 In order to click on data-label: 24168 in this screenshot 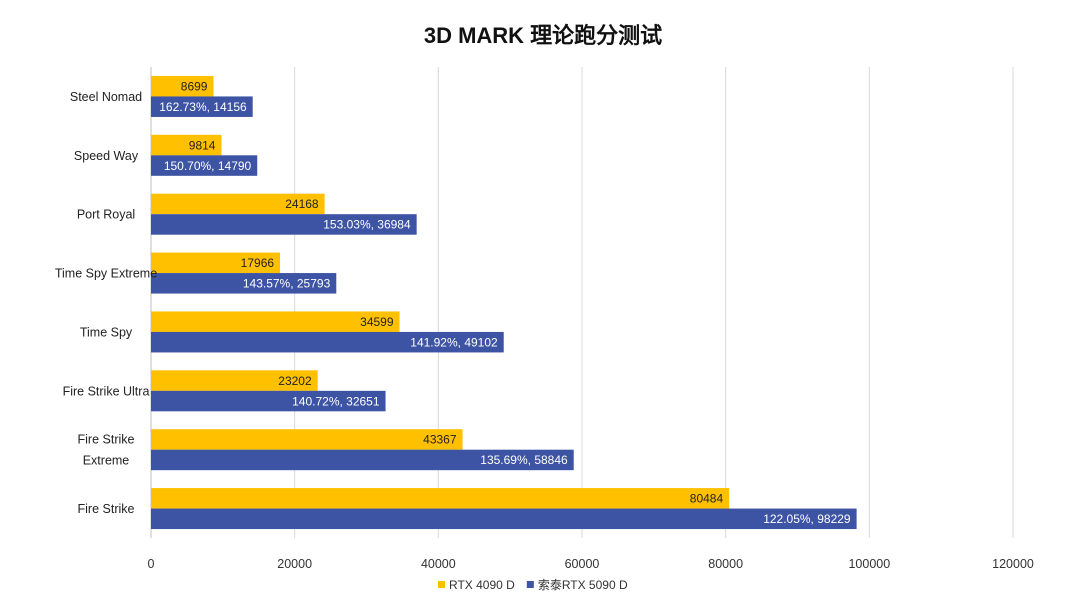, I will do `click(302, 204)`.